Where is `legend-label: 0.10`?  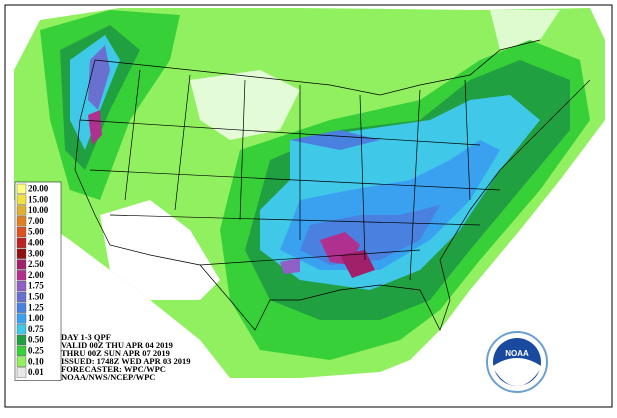
legend-label: 0.10 is located at coordinates (36, 361).